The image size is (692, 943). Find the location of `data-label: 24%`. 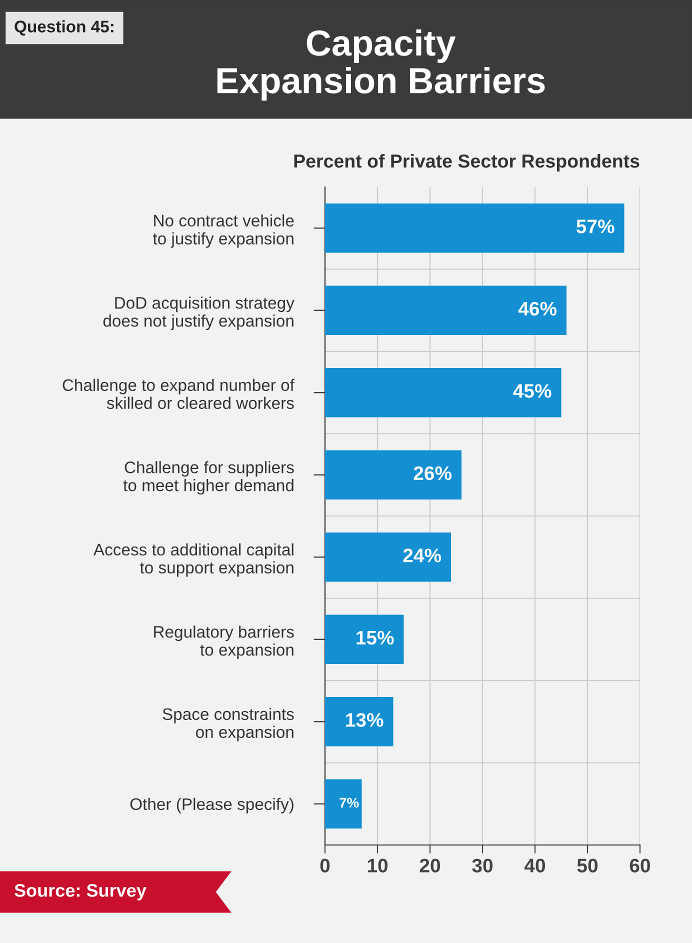

data-label: 24% is located at coordinates (422, 555).